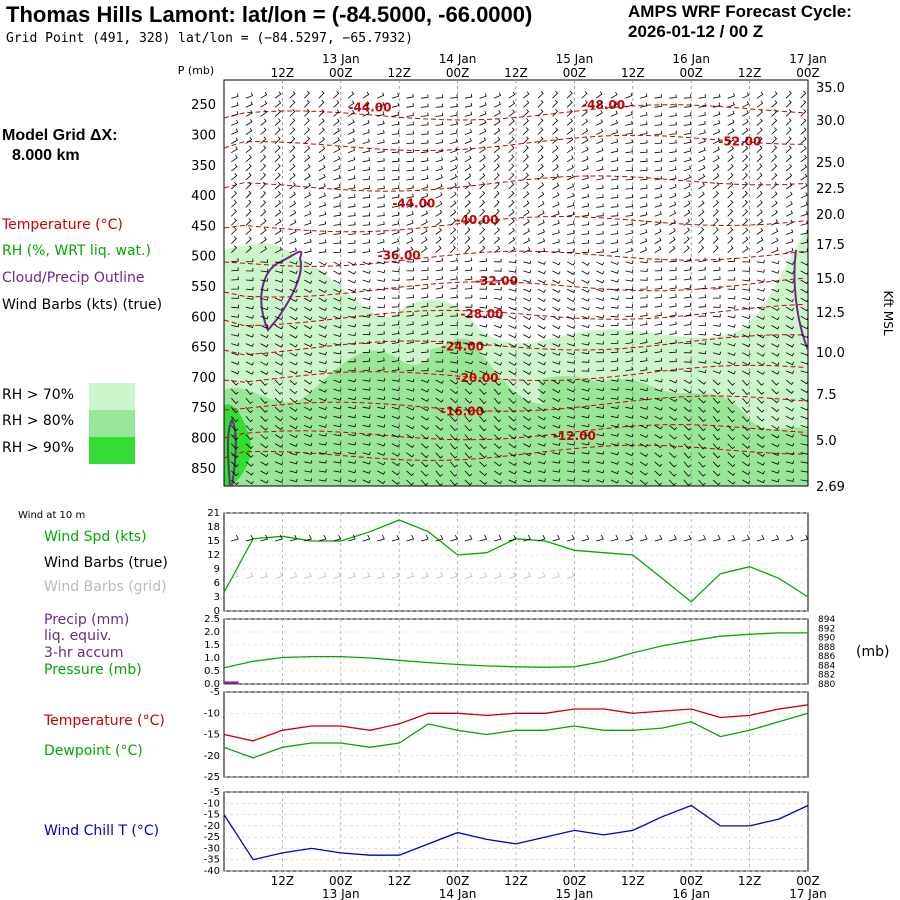 The image size is (900, 900). I want to click on legend-wind-barbs-grid: Wind Barbs (grid), so click(105, 587).